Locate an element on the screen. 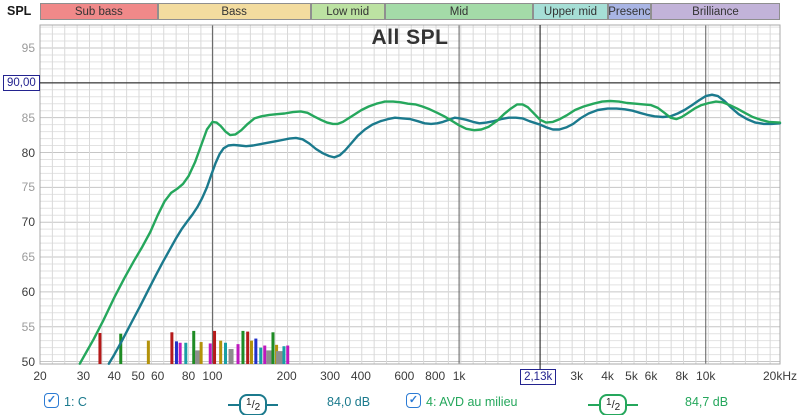 The height and width of the screenshot is (415, 800). x-tick-label: 5k is located at coordinates (631, 376).